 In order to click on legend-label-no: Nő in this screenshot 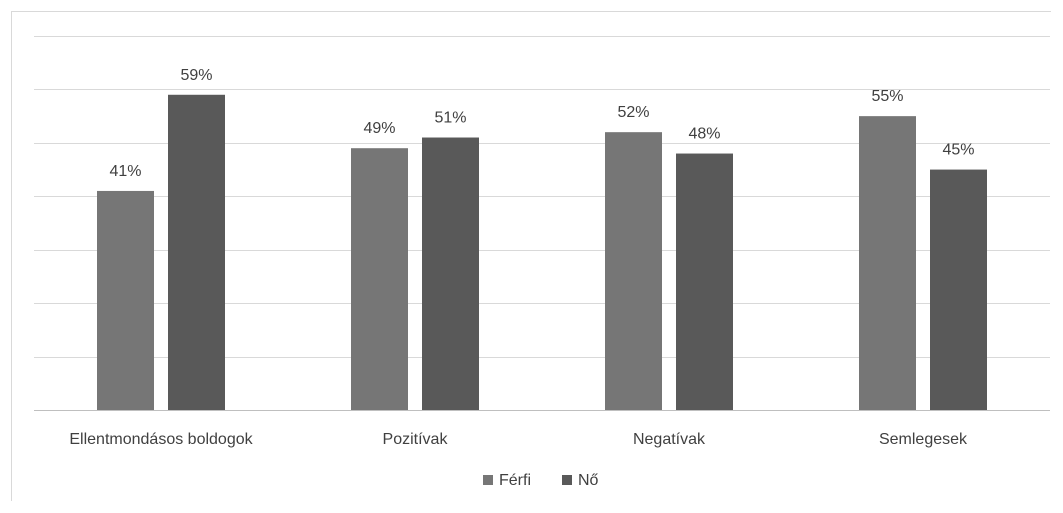, I will do `click(588, 480)`.